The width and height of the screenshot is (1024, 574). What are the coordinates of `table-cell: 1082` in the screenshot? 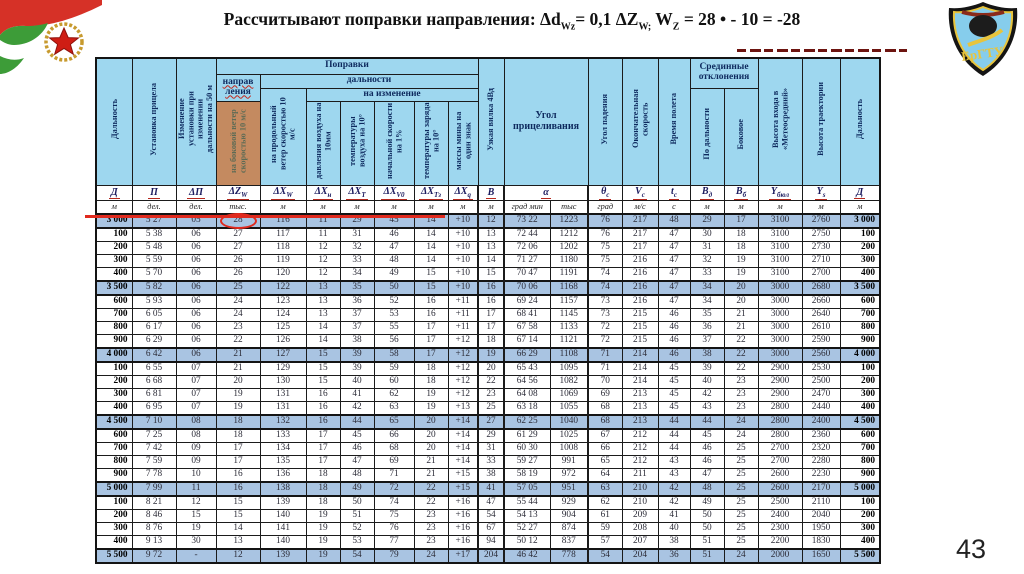 It's located at (569, 381).